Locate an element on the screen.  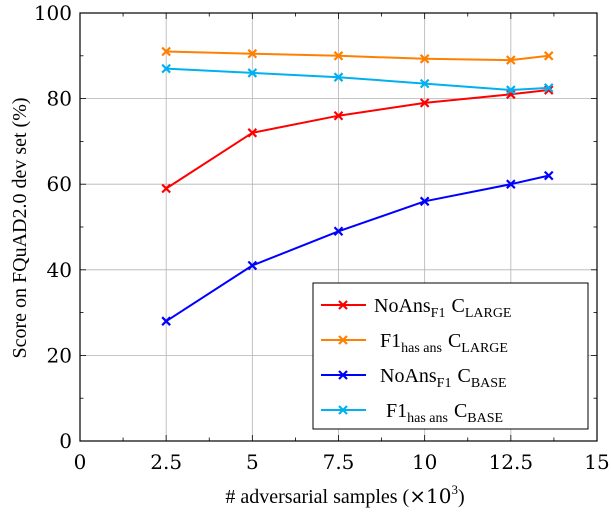
y-tick-label: 60 is located at coordinates (59, 184).